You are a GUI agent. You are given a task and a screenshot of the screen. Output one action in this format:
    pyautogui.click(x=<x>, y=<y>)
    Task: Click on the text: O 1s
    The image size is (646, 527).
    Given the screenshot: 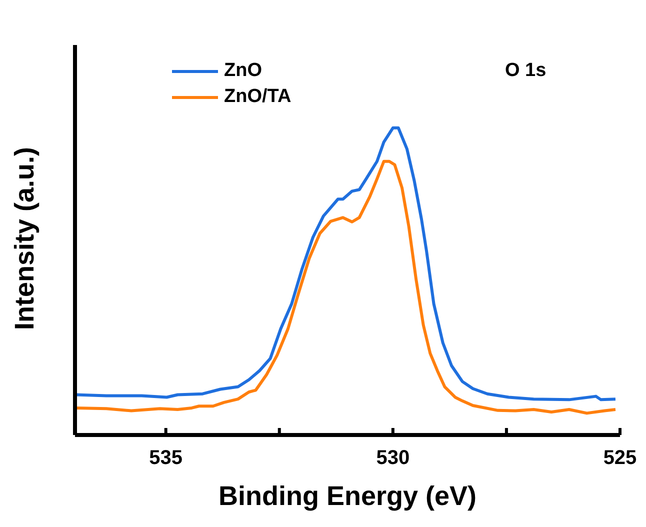 What is the action you would take?
    pyautogui.click(x=525, y=71)
    